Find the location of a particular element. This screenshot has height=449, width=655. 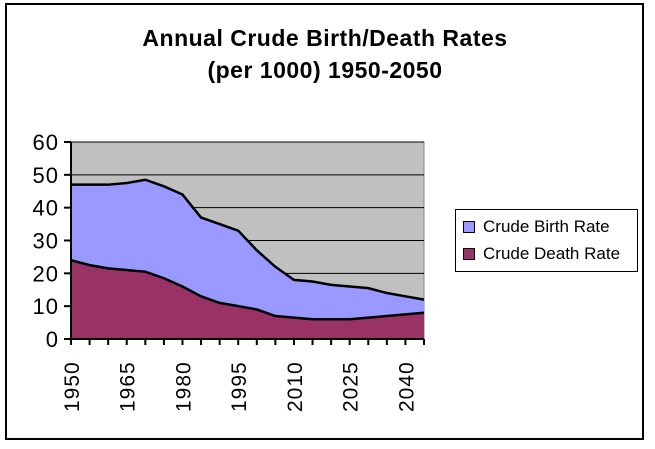

x-axis-label: 2025 is located at coordinates (351, 386).